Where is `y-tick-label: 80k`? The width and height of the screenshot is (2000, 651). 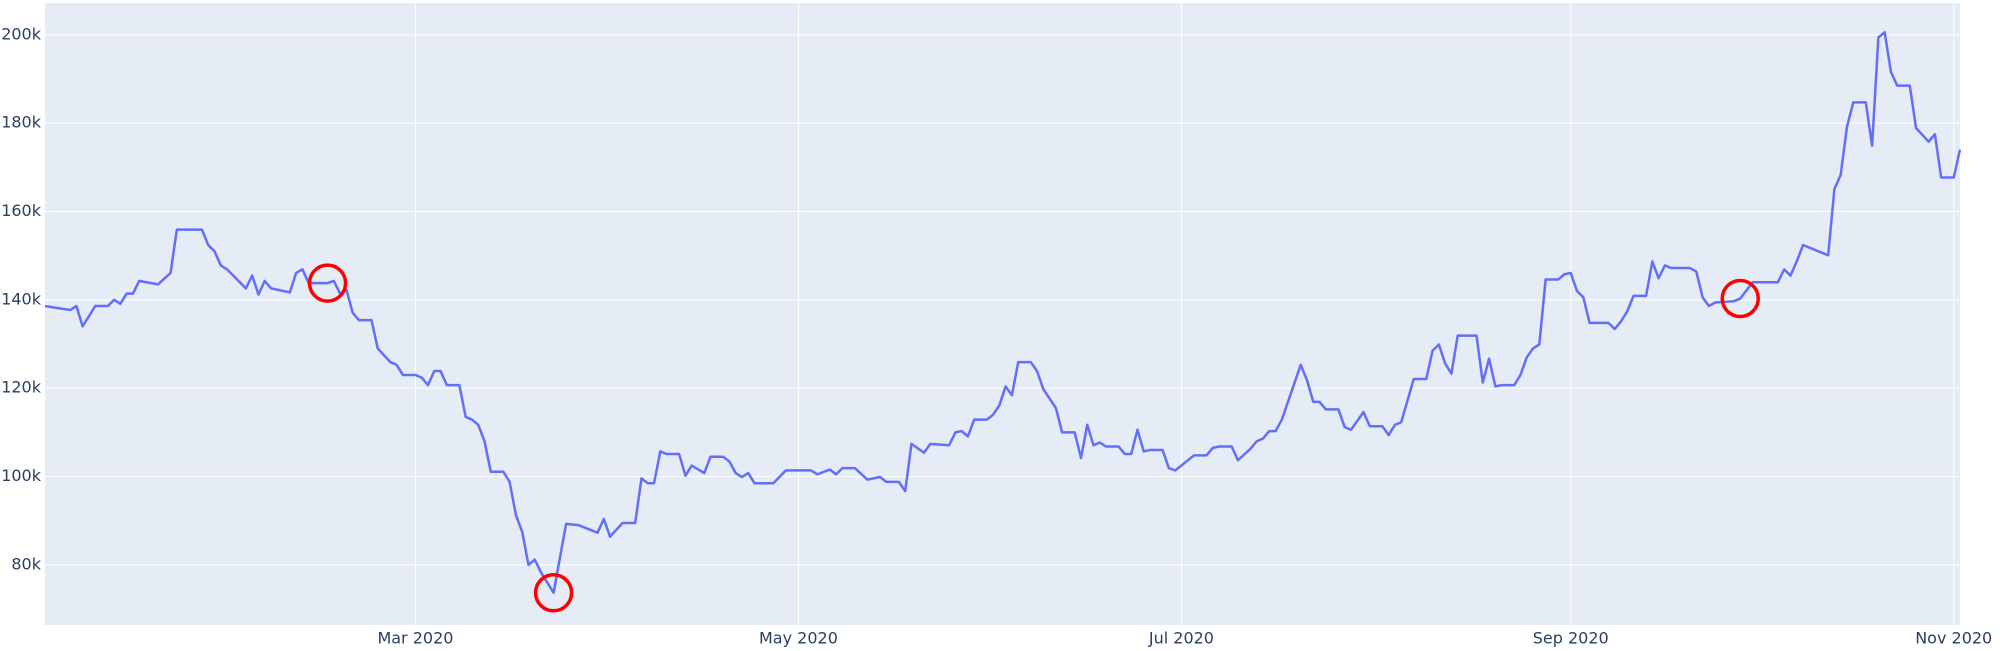
y-tick-label: 80k is located at coordinates (26, 563).